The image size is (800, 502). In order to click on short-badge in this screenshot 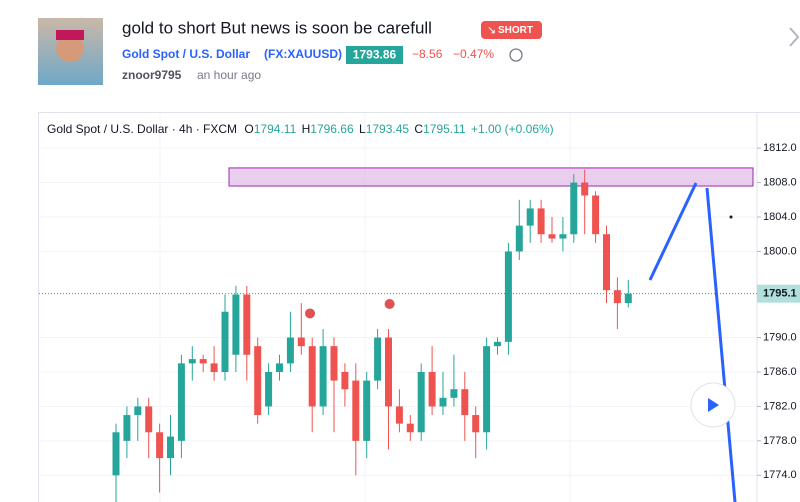, I will do `click(511, 30)`.